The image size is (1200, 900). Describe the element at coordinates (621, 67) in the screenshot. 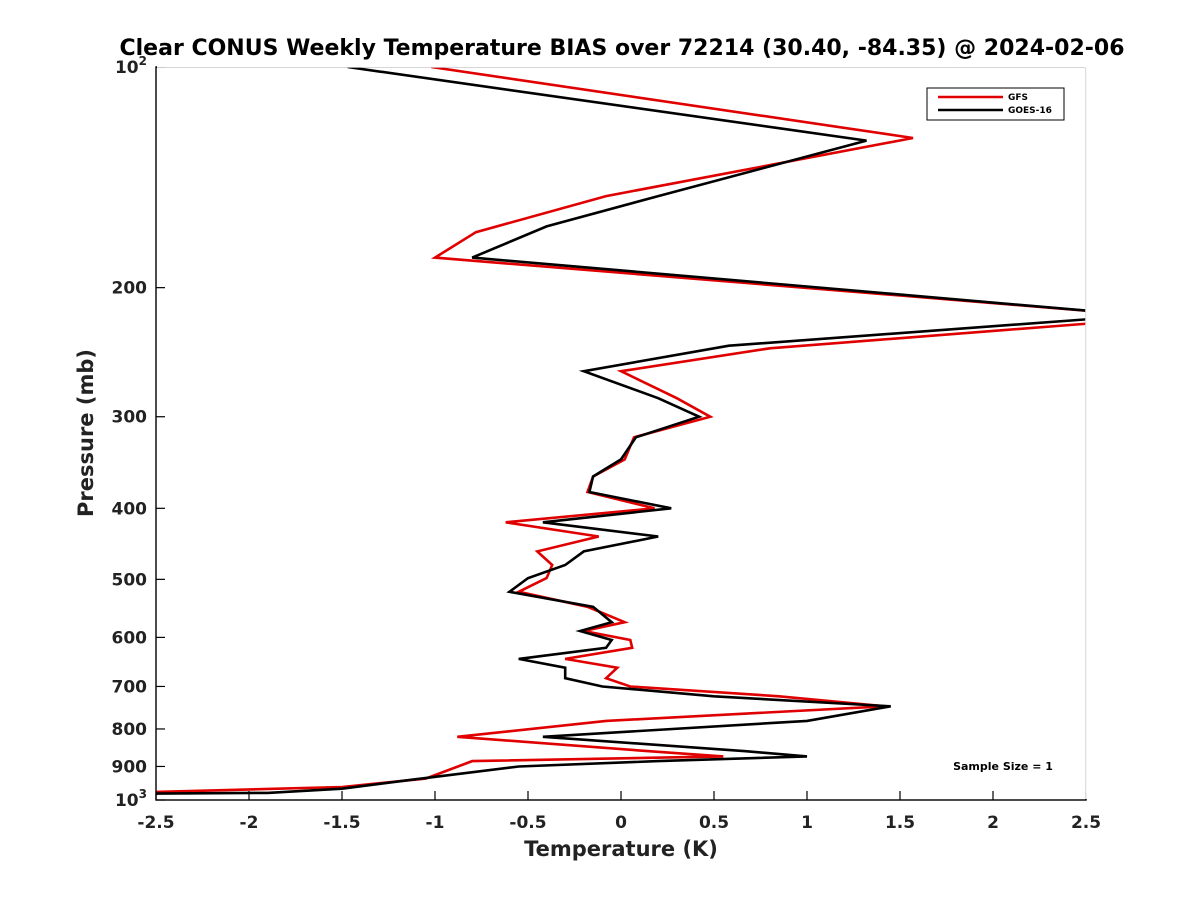

I see `plot-right-top-mask` at that location.